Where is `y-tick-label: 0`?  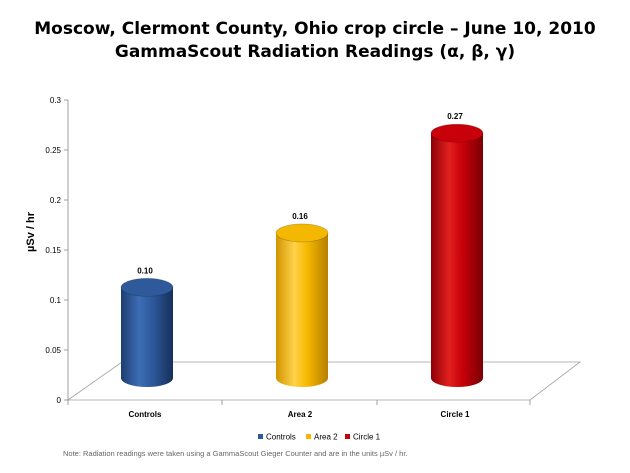
y-tick-label: 0 is located at coordinates (59, 400).